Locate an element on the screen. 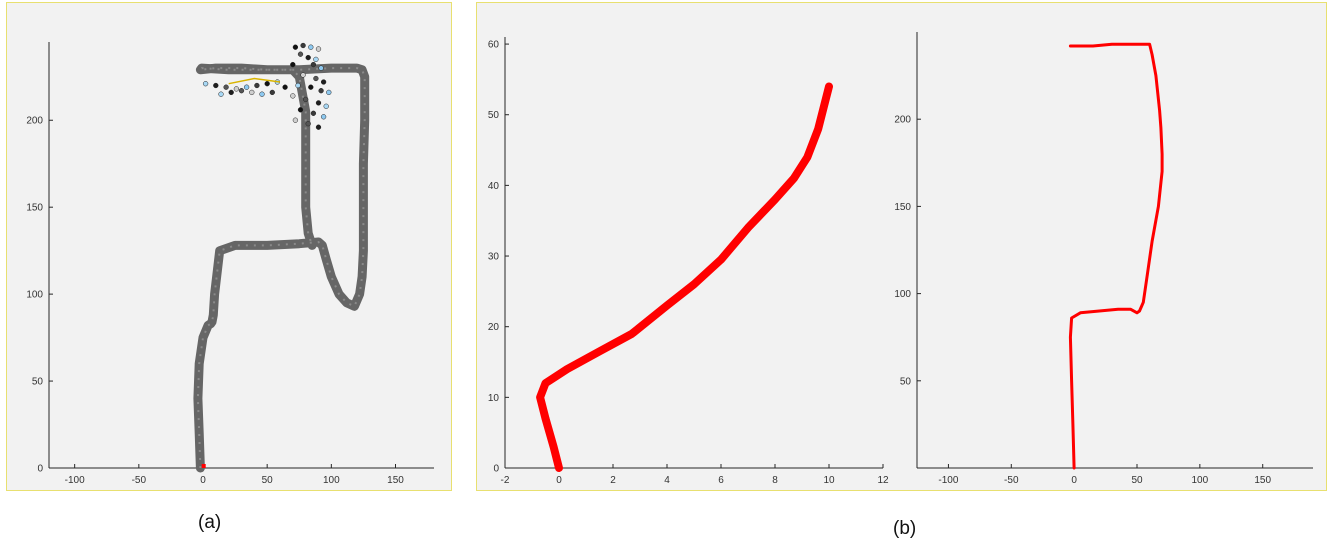 Image resolution: width=1328 pixels, height=544 pixels. origin-marker is located at coordinates (203, 466).